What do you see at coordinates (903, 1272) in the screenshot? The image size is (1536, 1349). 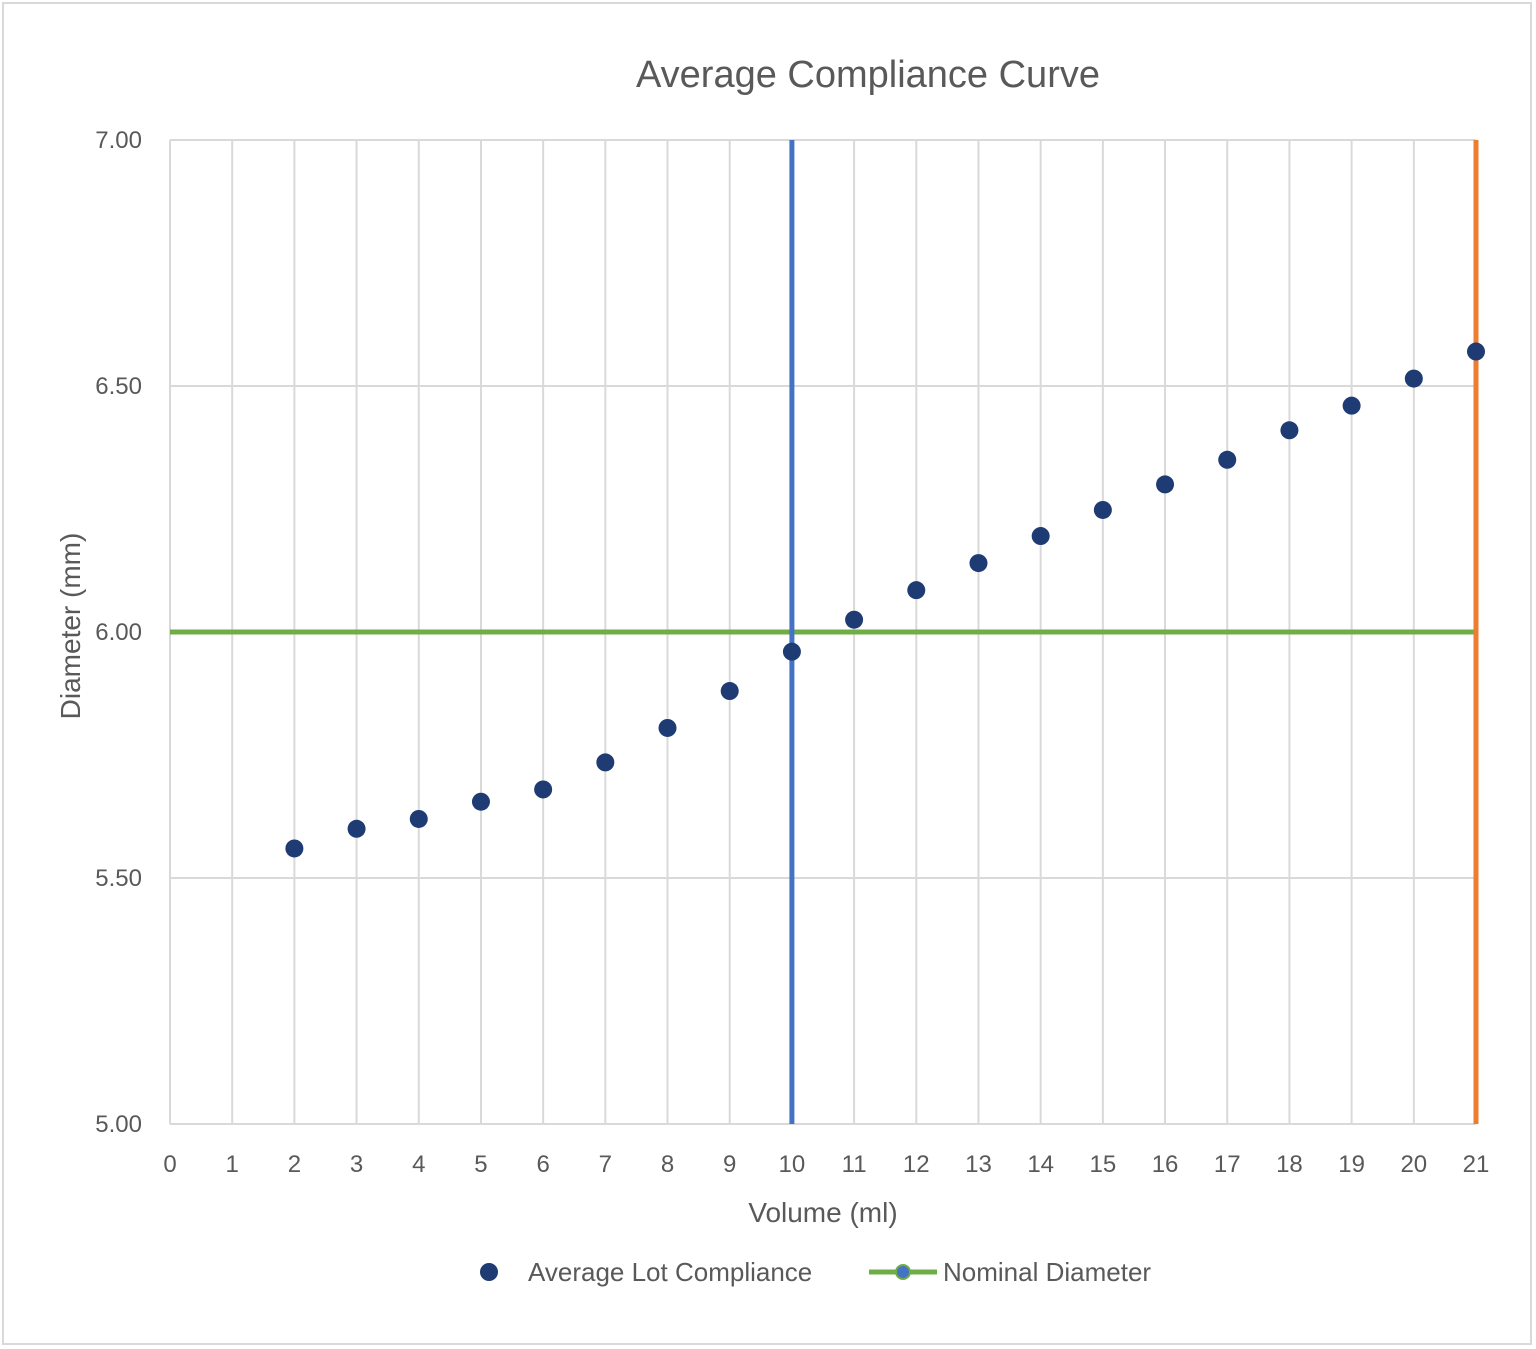 I see `legend-marker-nominal-diameter` at bounding box center [903, 1272].